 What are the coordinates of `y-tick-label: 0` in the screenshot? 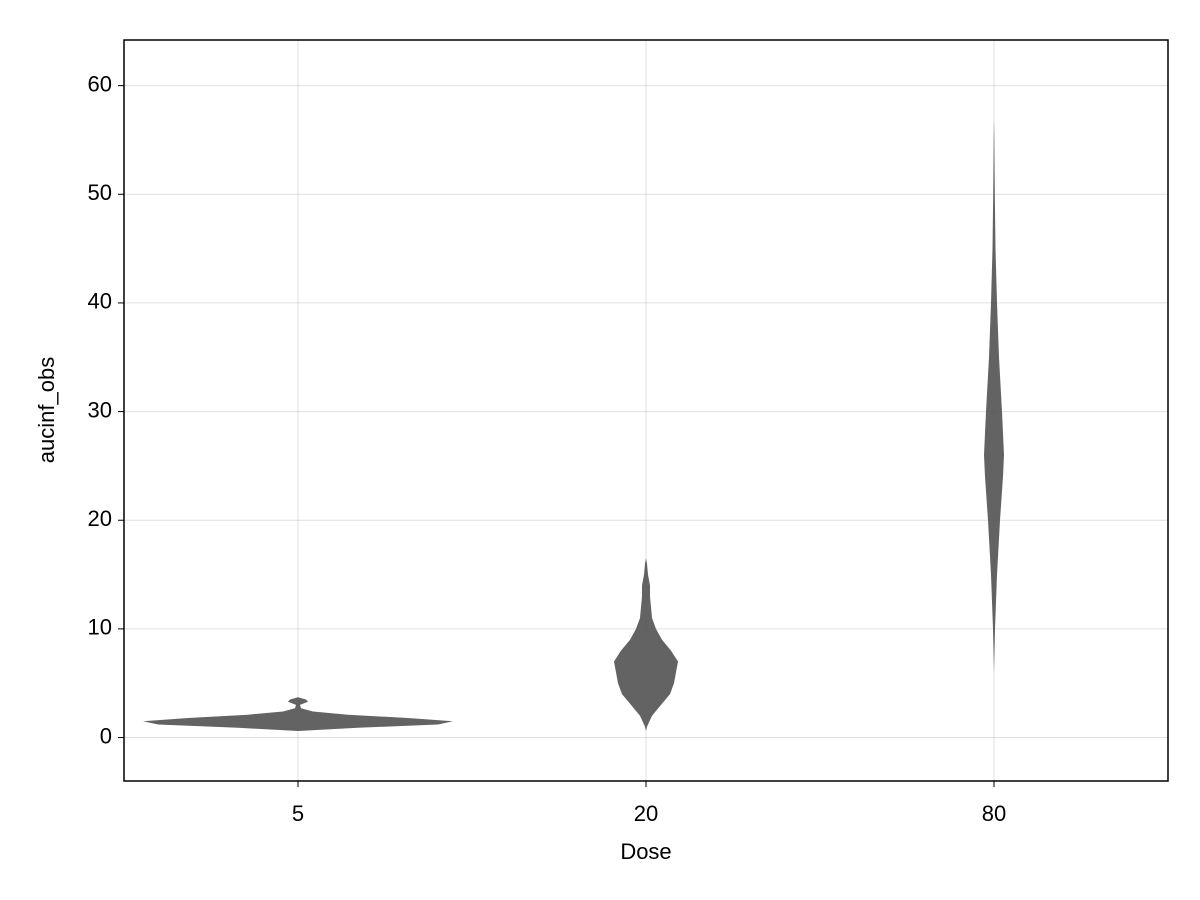 It's located at (106, 735).